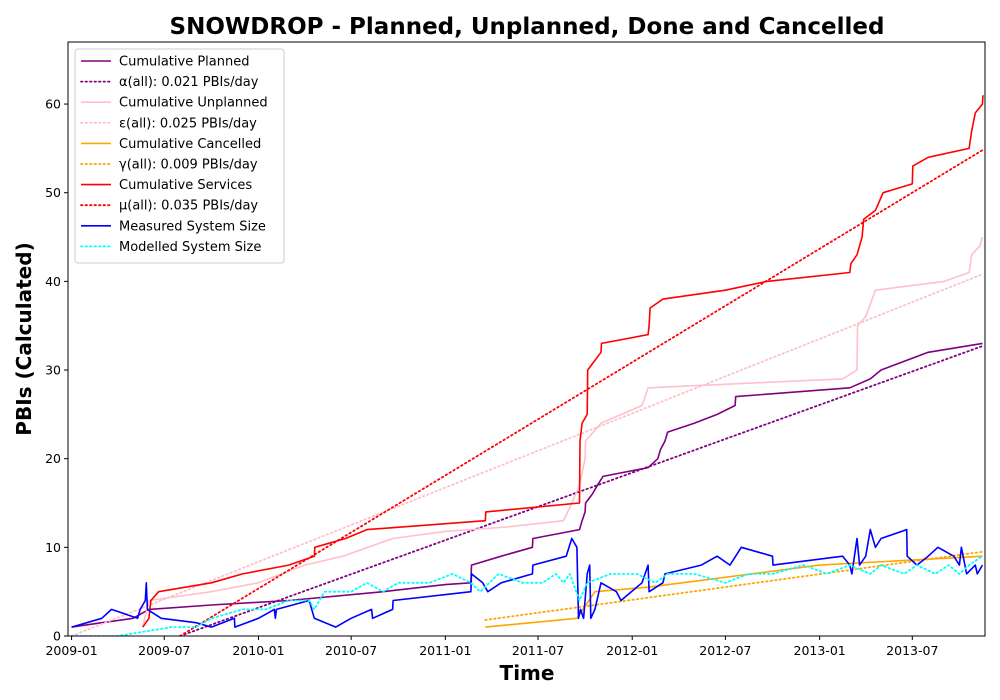  What do you see at coordinates (57, 636) in the screenshot?
I see `y-tick-label: 0` at bounding box center [57, 636].